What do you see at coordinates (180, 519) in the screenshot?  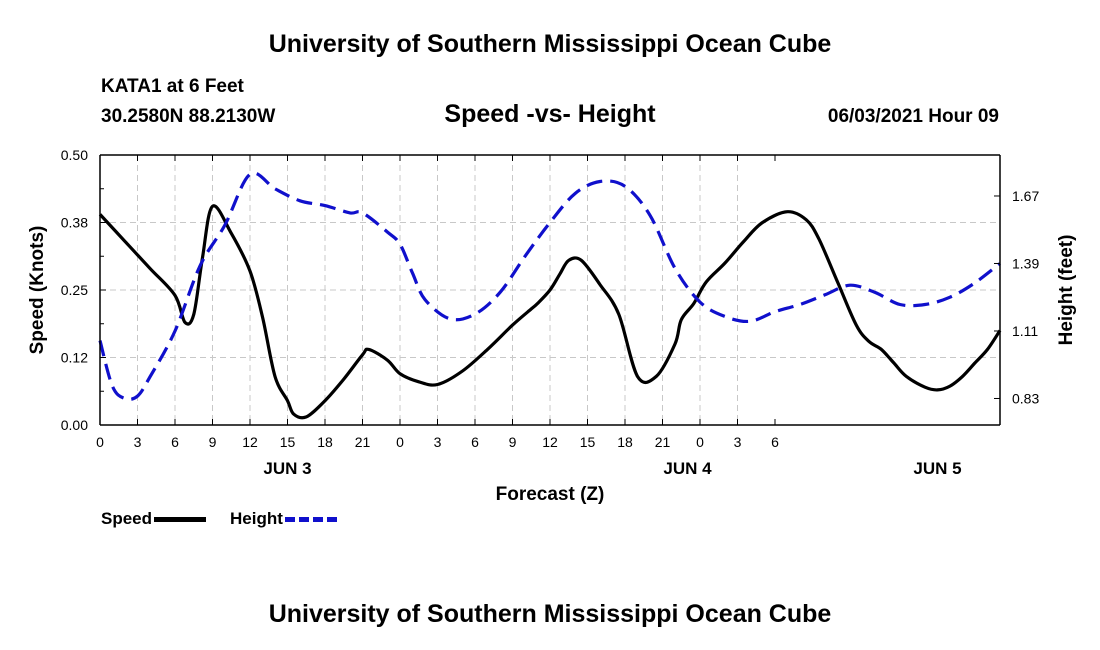 I see `legend-speed-swatch` at bounding box center [180, 519].